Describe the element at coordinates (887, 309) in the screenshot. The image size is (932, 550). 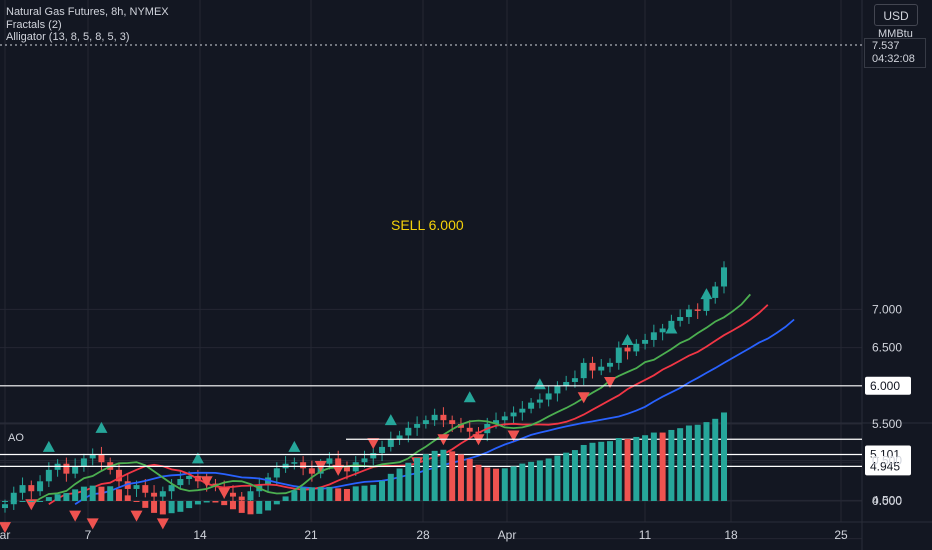
I see `y-tick-label-0: 7.000` at that location.